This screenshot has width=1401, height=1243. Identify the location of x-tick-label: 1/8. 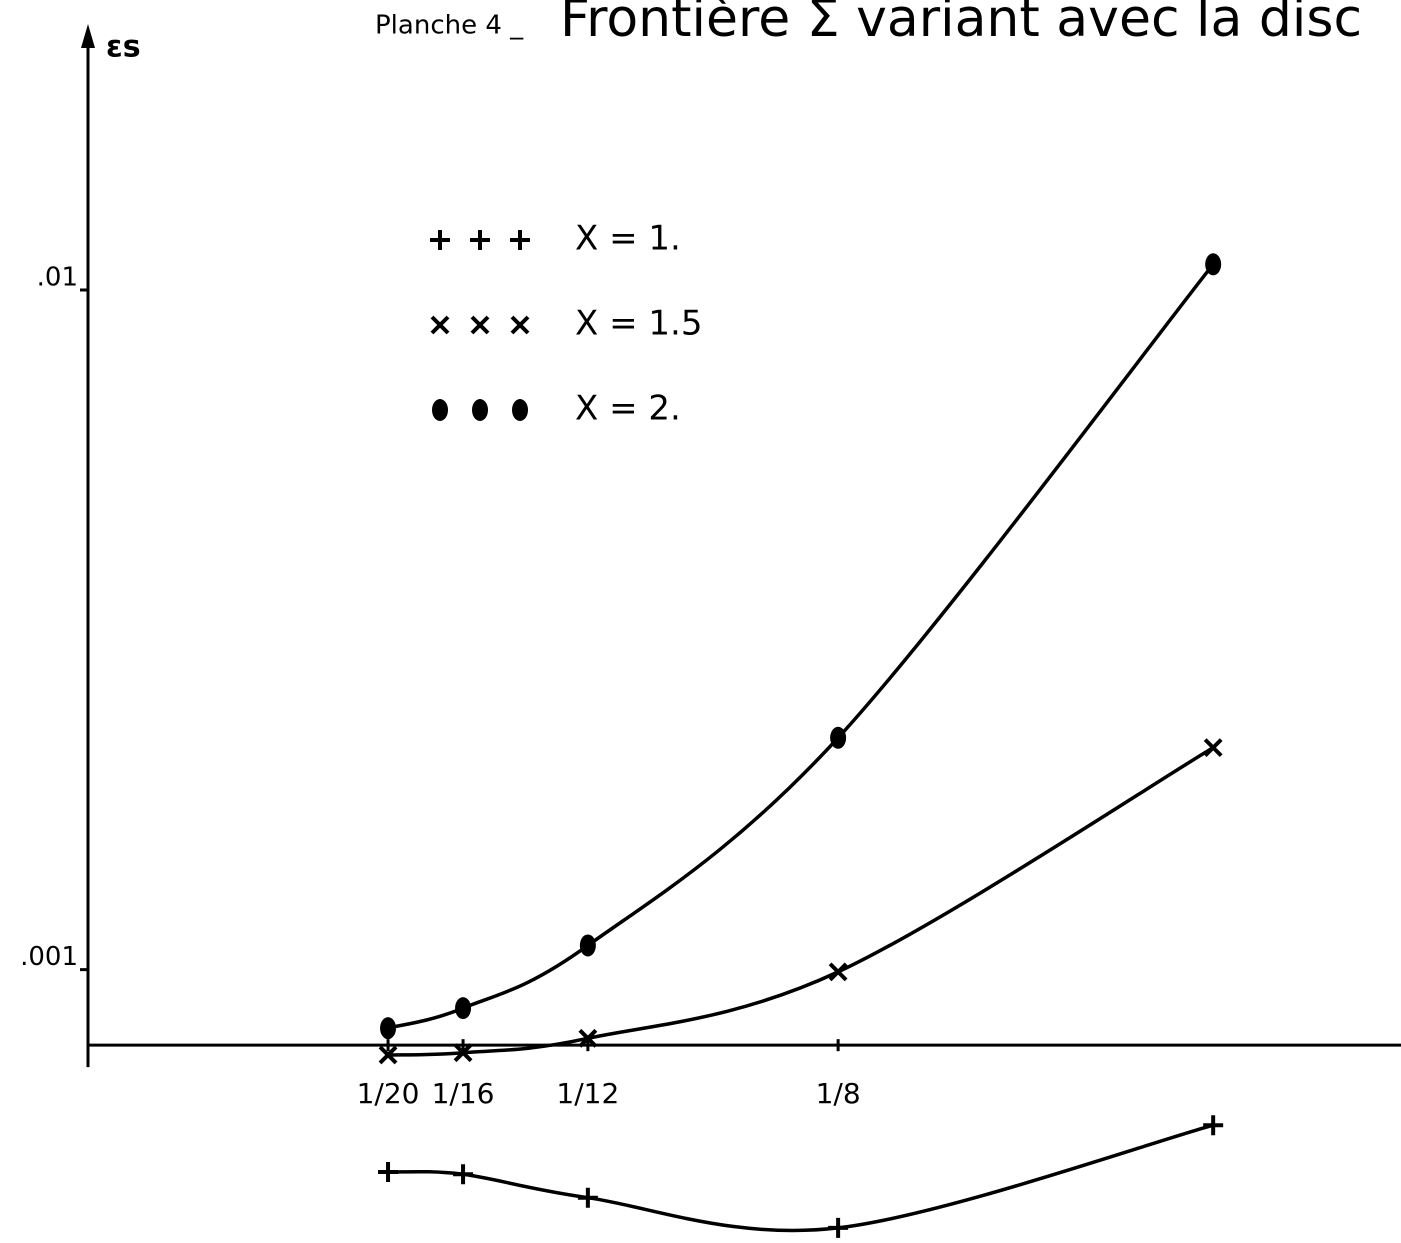
(838, 1093).